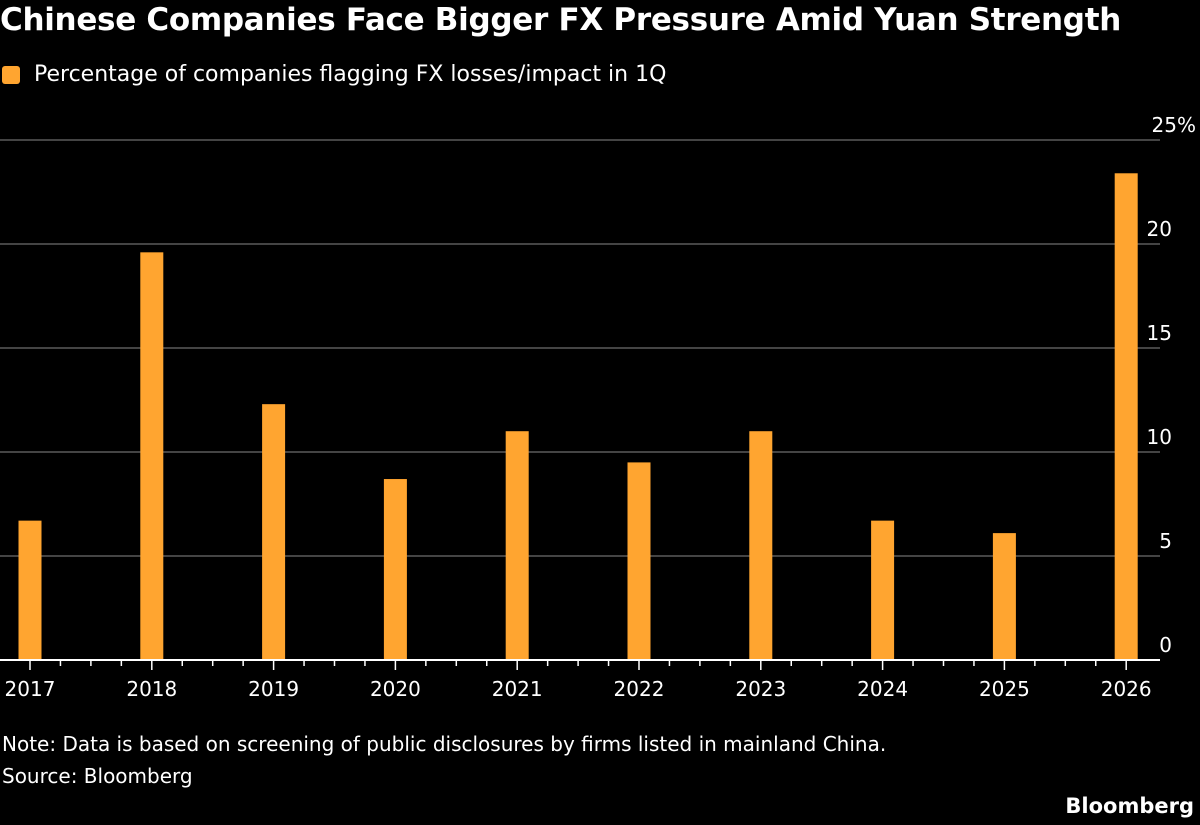 This screenshot has width=1200, height=825. Describe the element at coordinates (1174, 125) in the screenshot. I see `y-tick-label: 25%` at that location.